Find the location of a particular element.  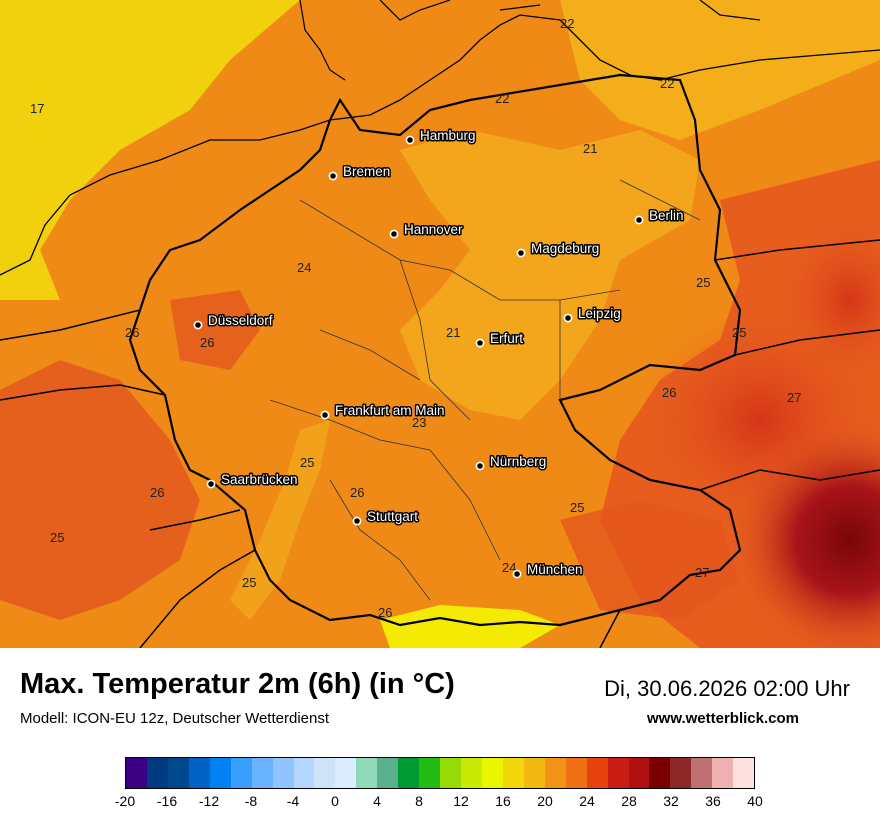

isoline-label: 21 is located at coordinates (590, 148).